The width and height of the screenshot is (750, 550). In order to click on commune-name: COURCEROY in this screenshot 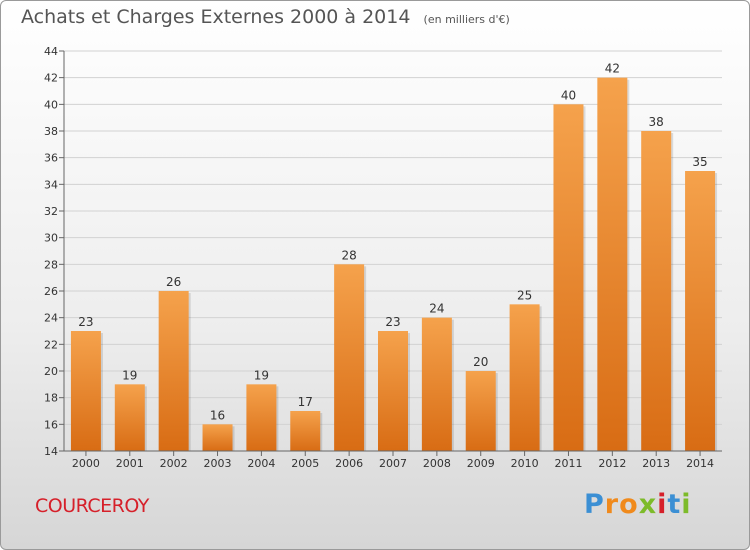, I will do `click(92, 506)`.